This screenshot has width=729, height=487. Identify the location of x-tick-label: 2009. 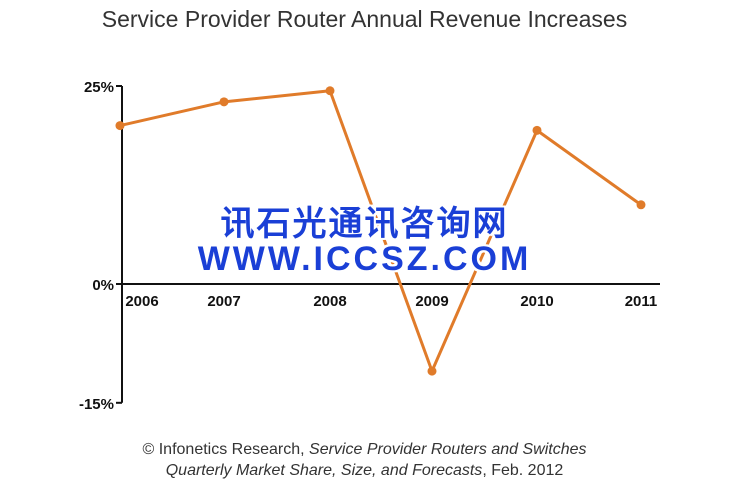
(431, 301).